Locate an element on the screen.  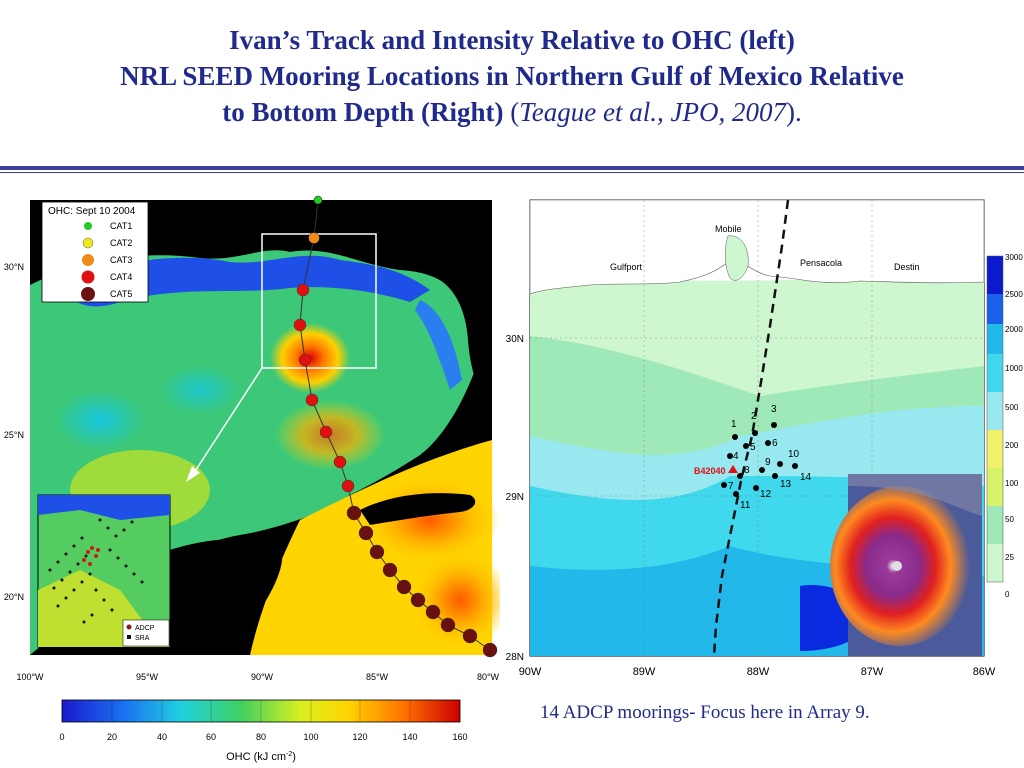
mooring-label-5: 5 is located at coordinates (753, 447).